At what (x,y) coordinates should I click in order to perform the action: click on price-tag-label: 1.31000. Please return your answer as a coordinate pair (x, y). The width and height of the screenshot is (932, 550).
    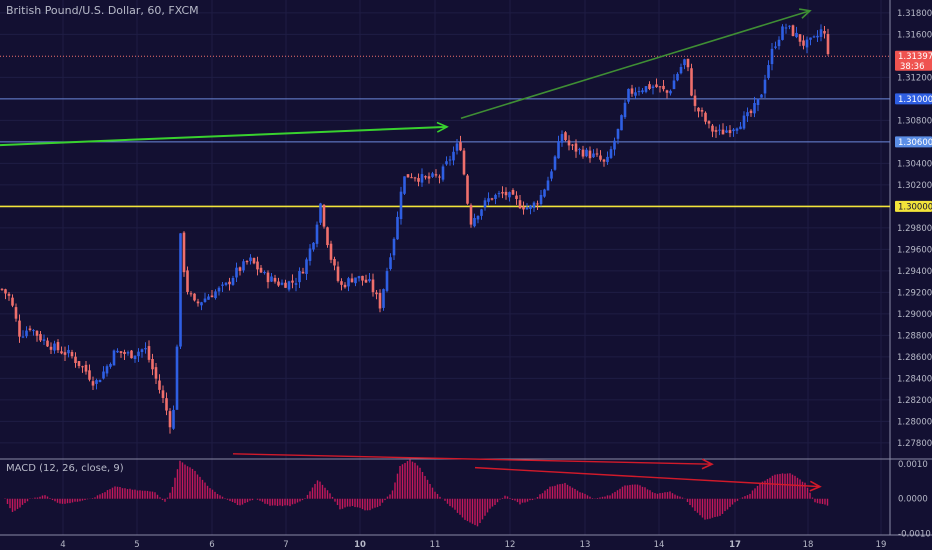
    Looking at the image, I should click on (915, 100).